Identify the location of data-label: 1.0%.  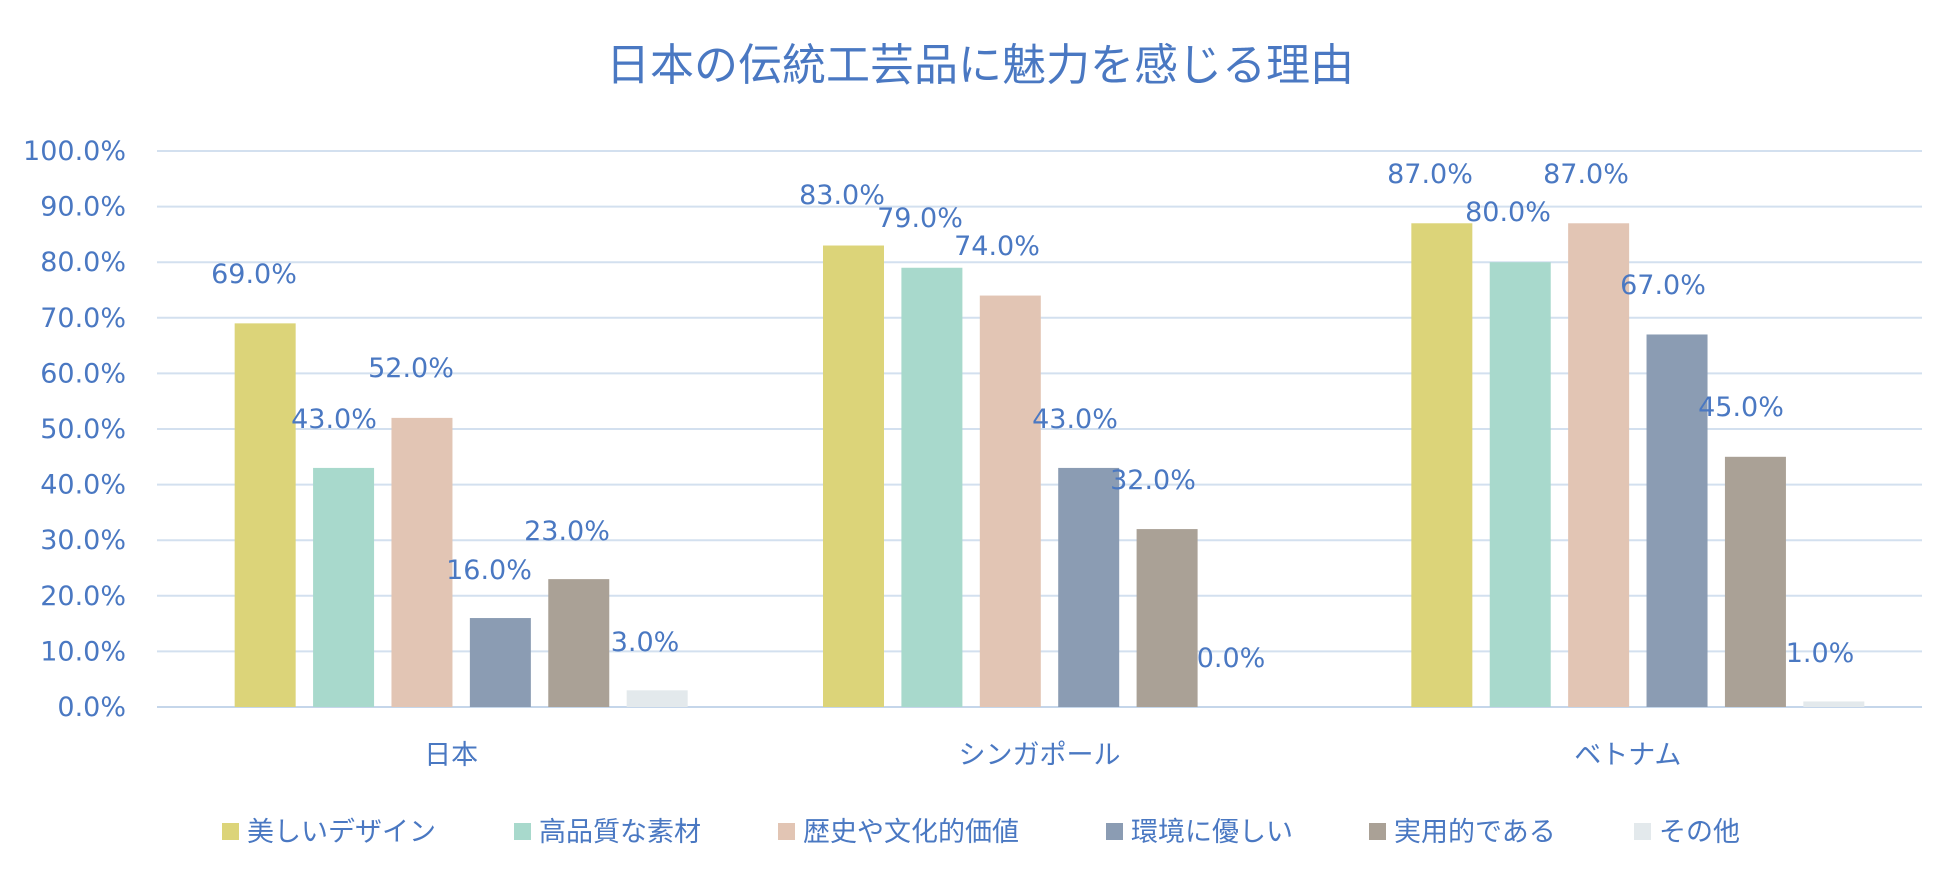
(1820, 653).